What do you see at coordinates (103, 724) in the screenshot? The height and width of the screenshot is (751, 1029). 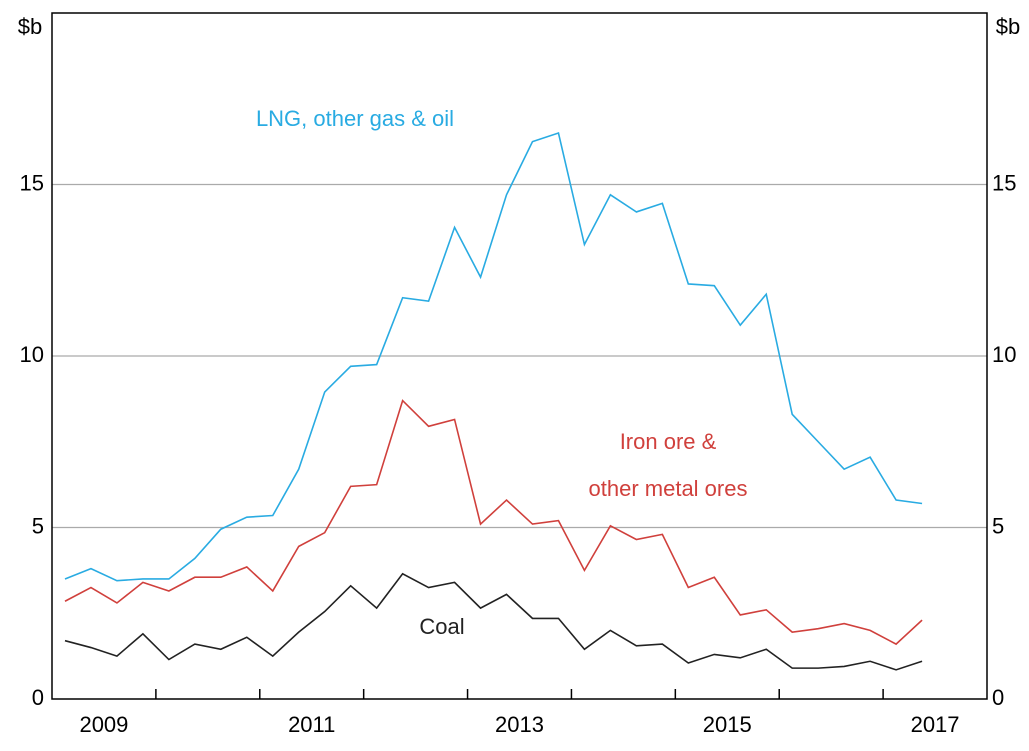 I see `x-tick-label: 2009` at bounding box center [103, 724].